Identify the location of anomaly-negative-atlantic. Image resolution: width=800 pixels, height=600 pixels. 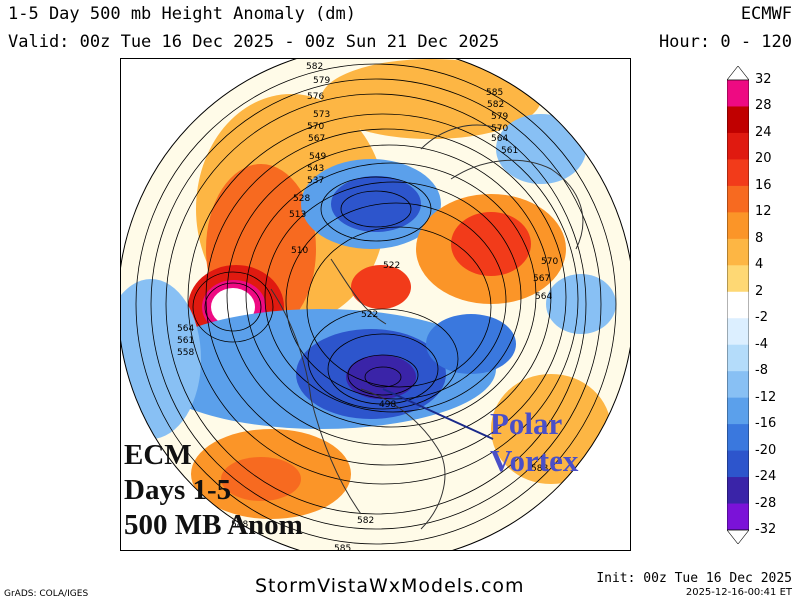
(471, 344).